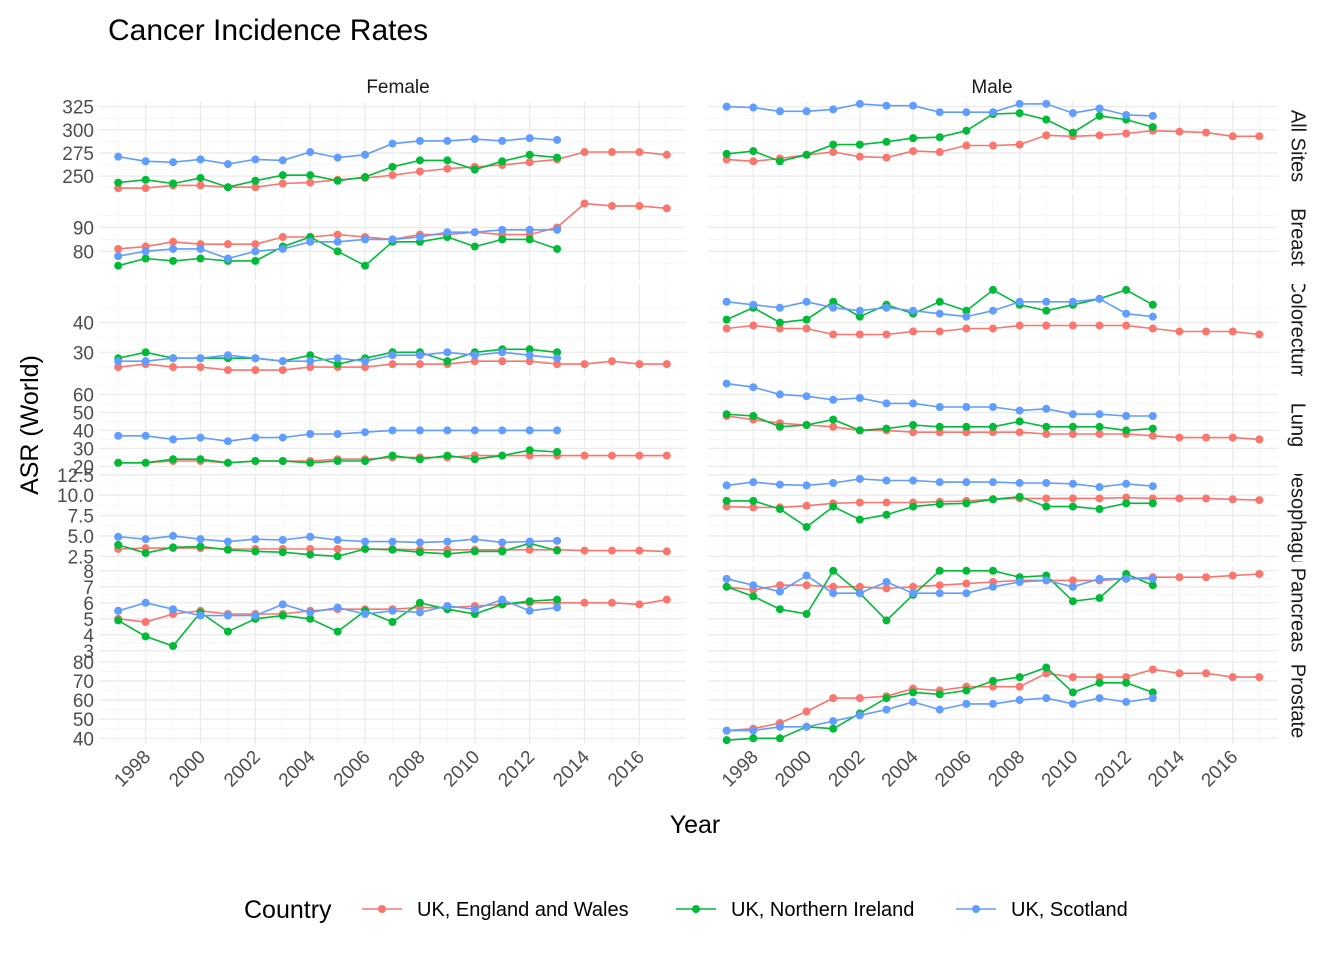  What do you see at coordinates (392, 330) in the screenshot?
I see `panel-colorectum-female` at bounding box center [392, 330].